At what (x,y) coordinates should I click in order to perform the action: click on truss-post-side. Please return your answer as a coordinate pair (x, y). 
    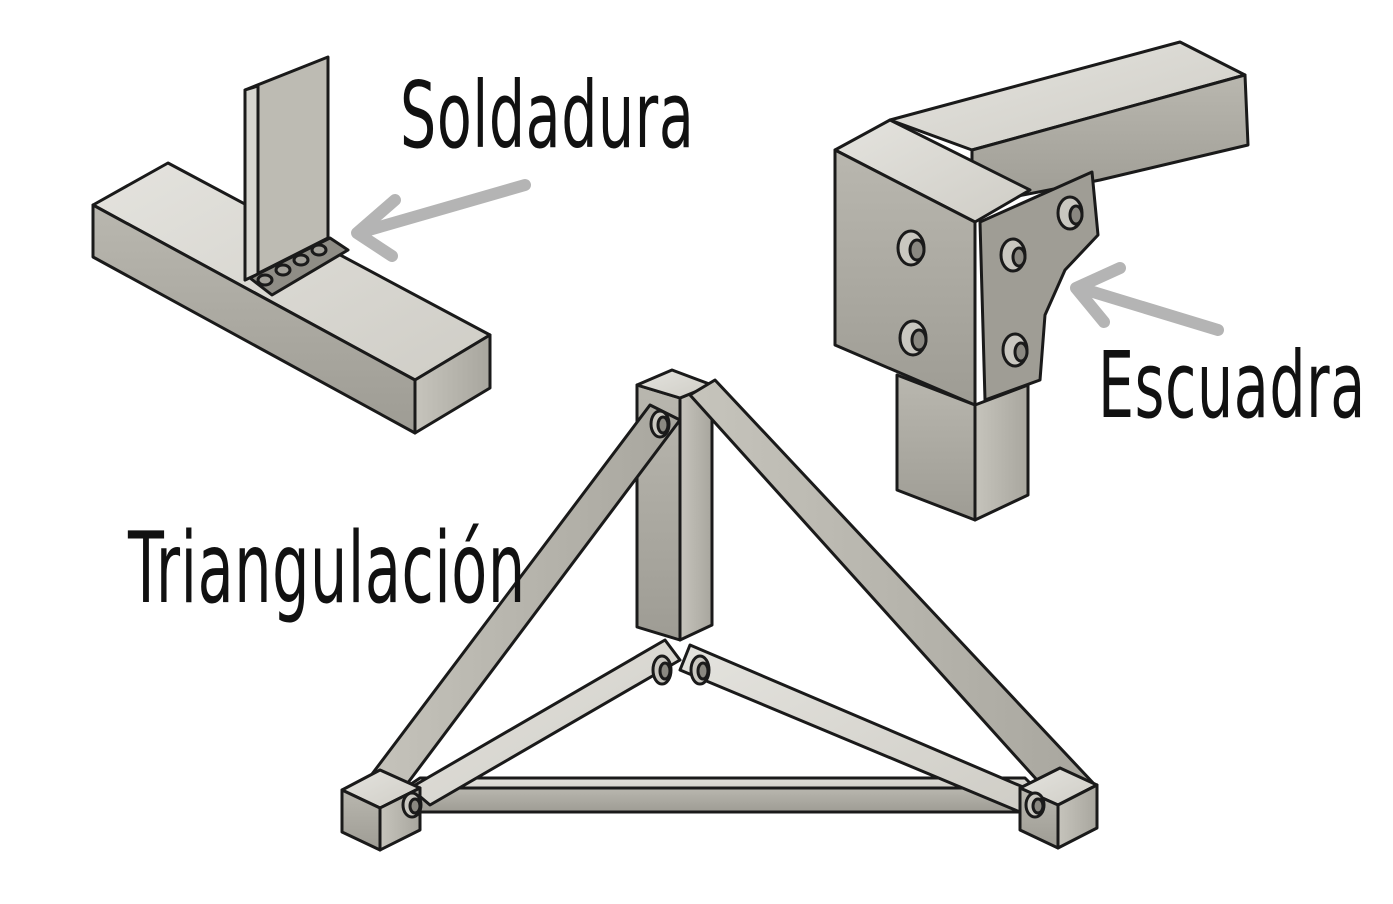
    Looking at the image, I should click on (696, 512).